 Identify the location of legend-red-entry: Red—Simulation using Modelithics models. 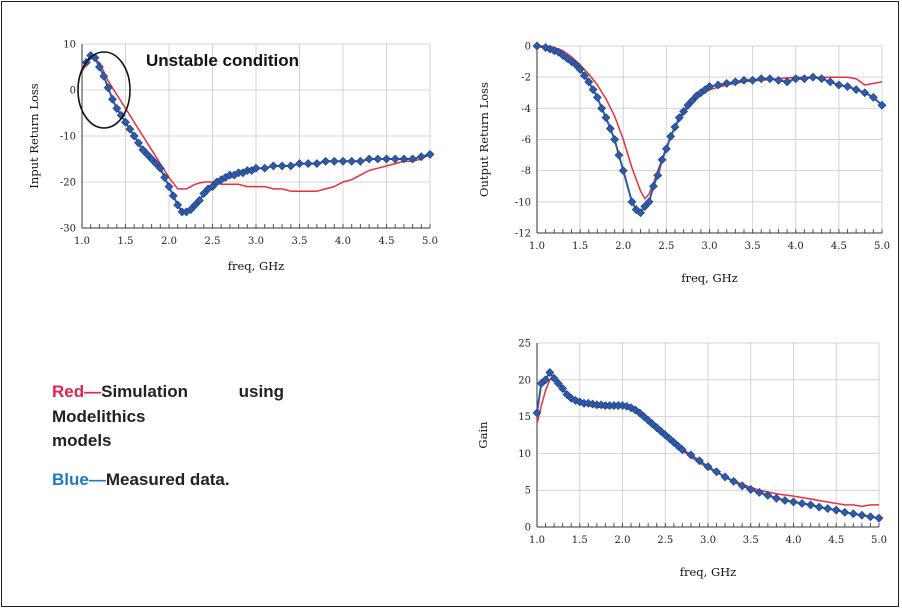
(168, 417).